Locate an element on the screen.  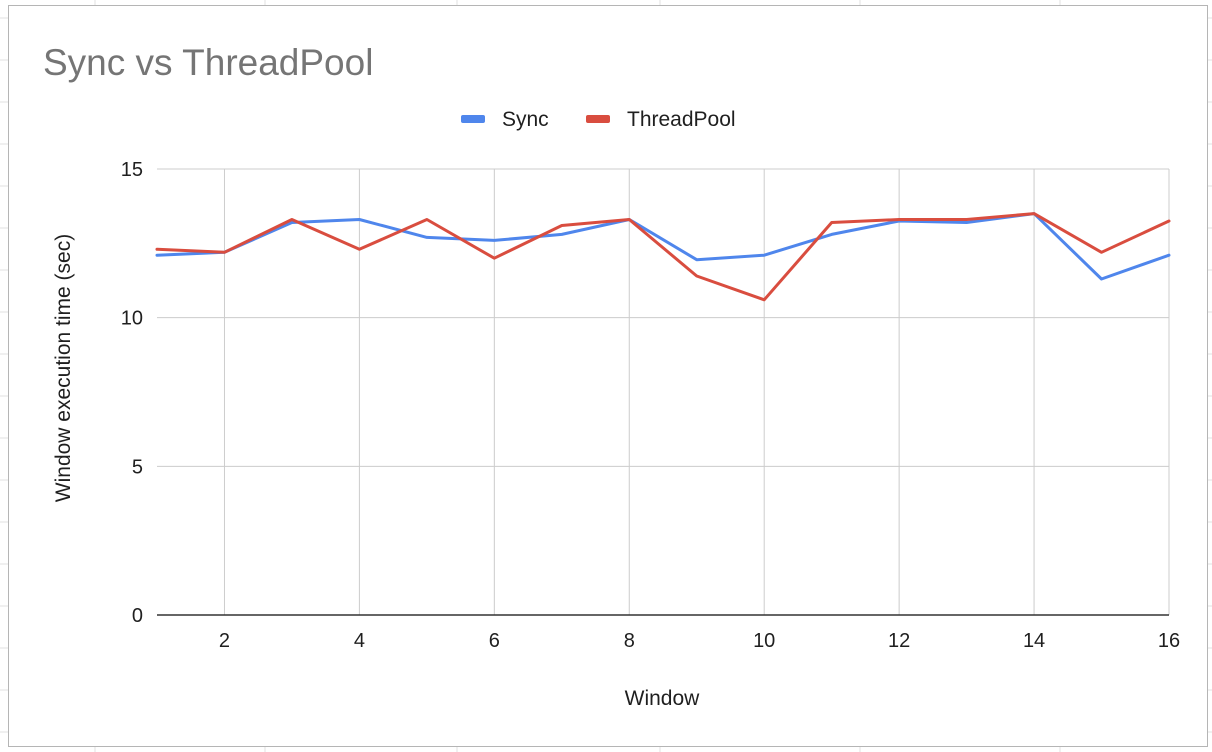
x-tick-label: 14 is located at coordinates (1034, 641).